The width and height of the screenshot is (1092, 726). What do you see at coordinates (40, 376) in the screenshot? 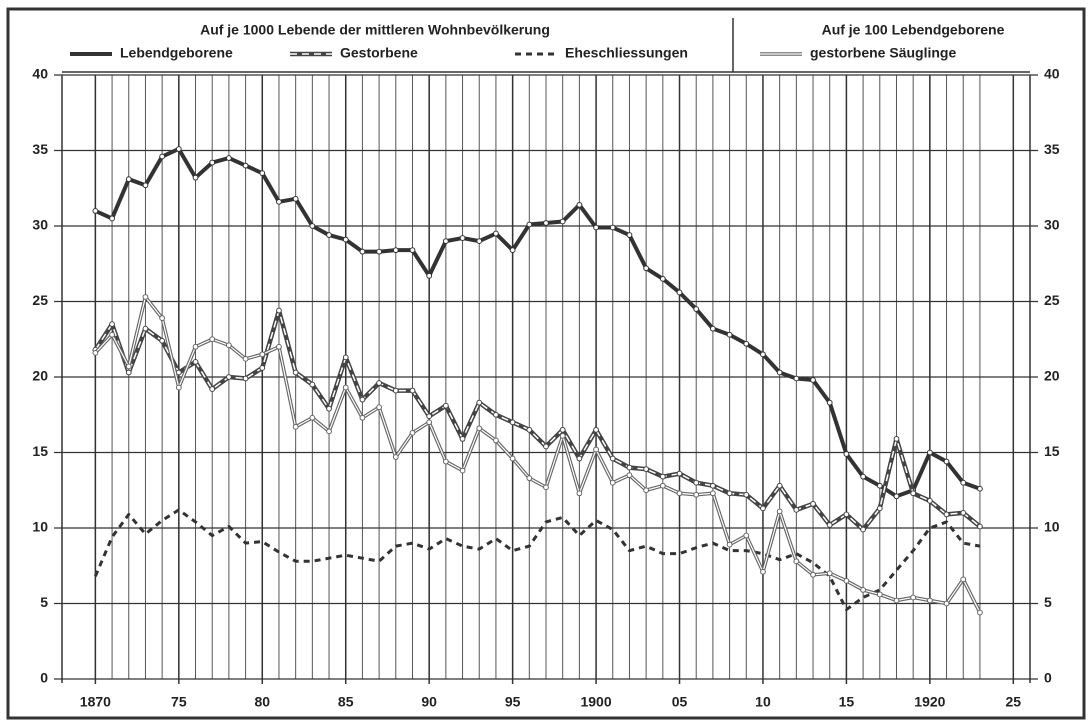
I see `y-tick-label: 20` at bounding box center [40, 376].